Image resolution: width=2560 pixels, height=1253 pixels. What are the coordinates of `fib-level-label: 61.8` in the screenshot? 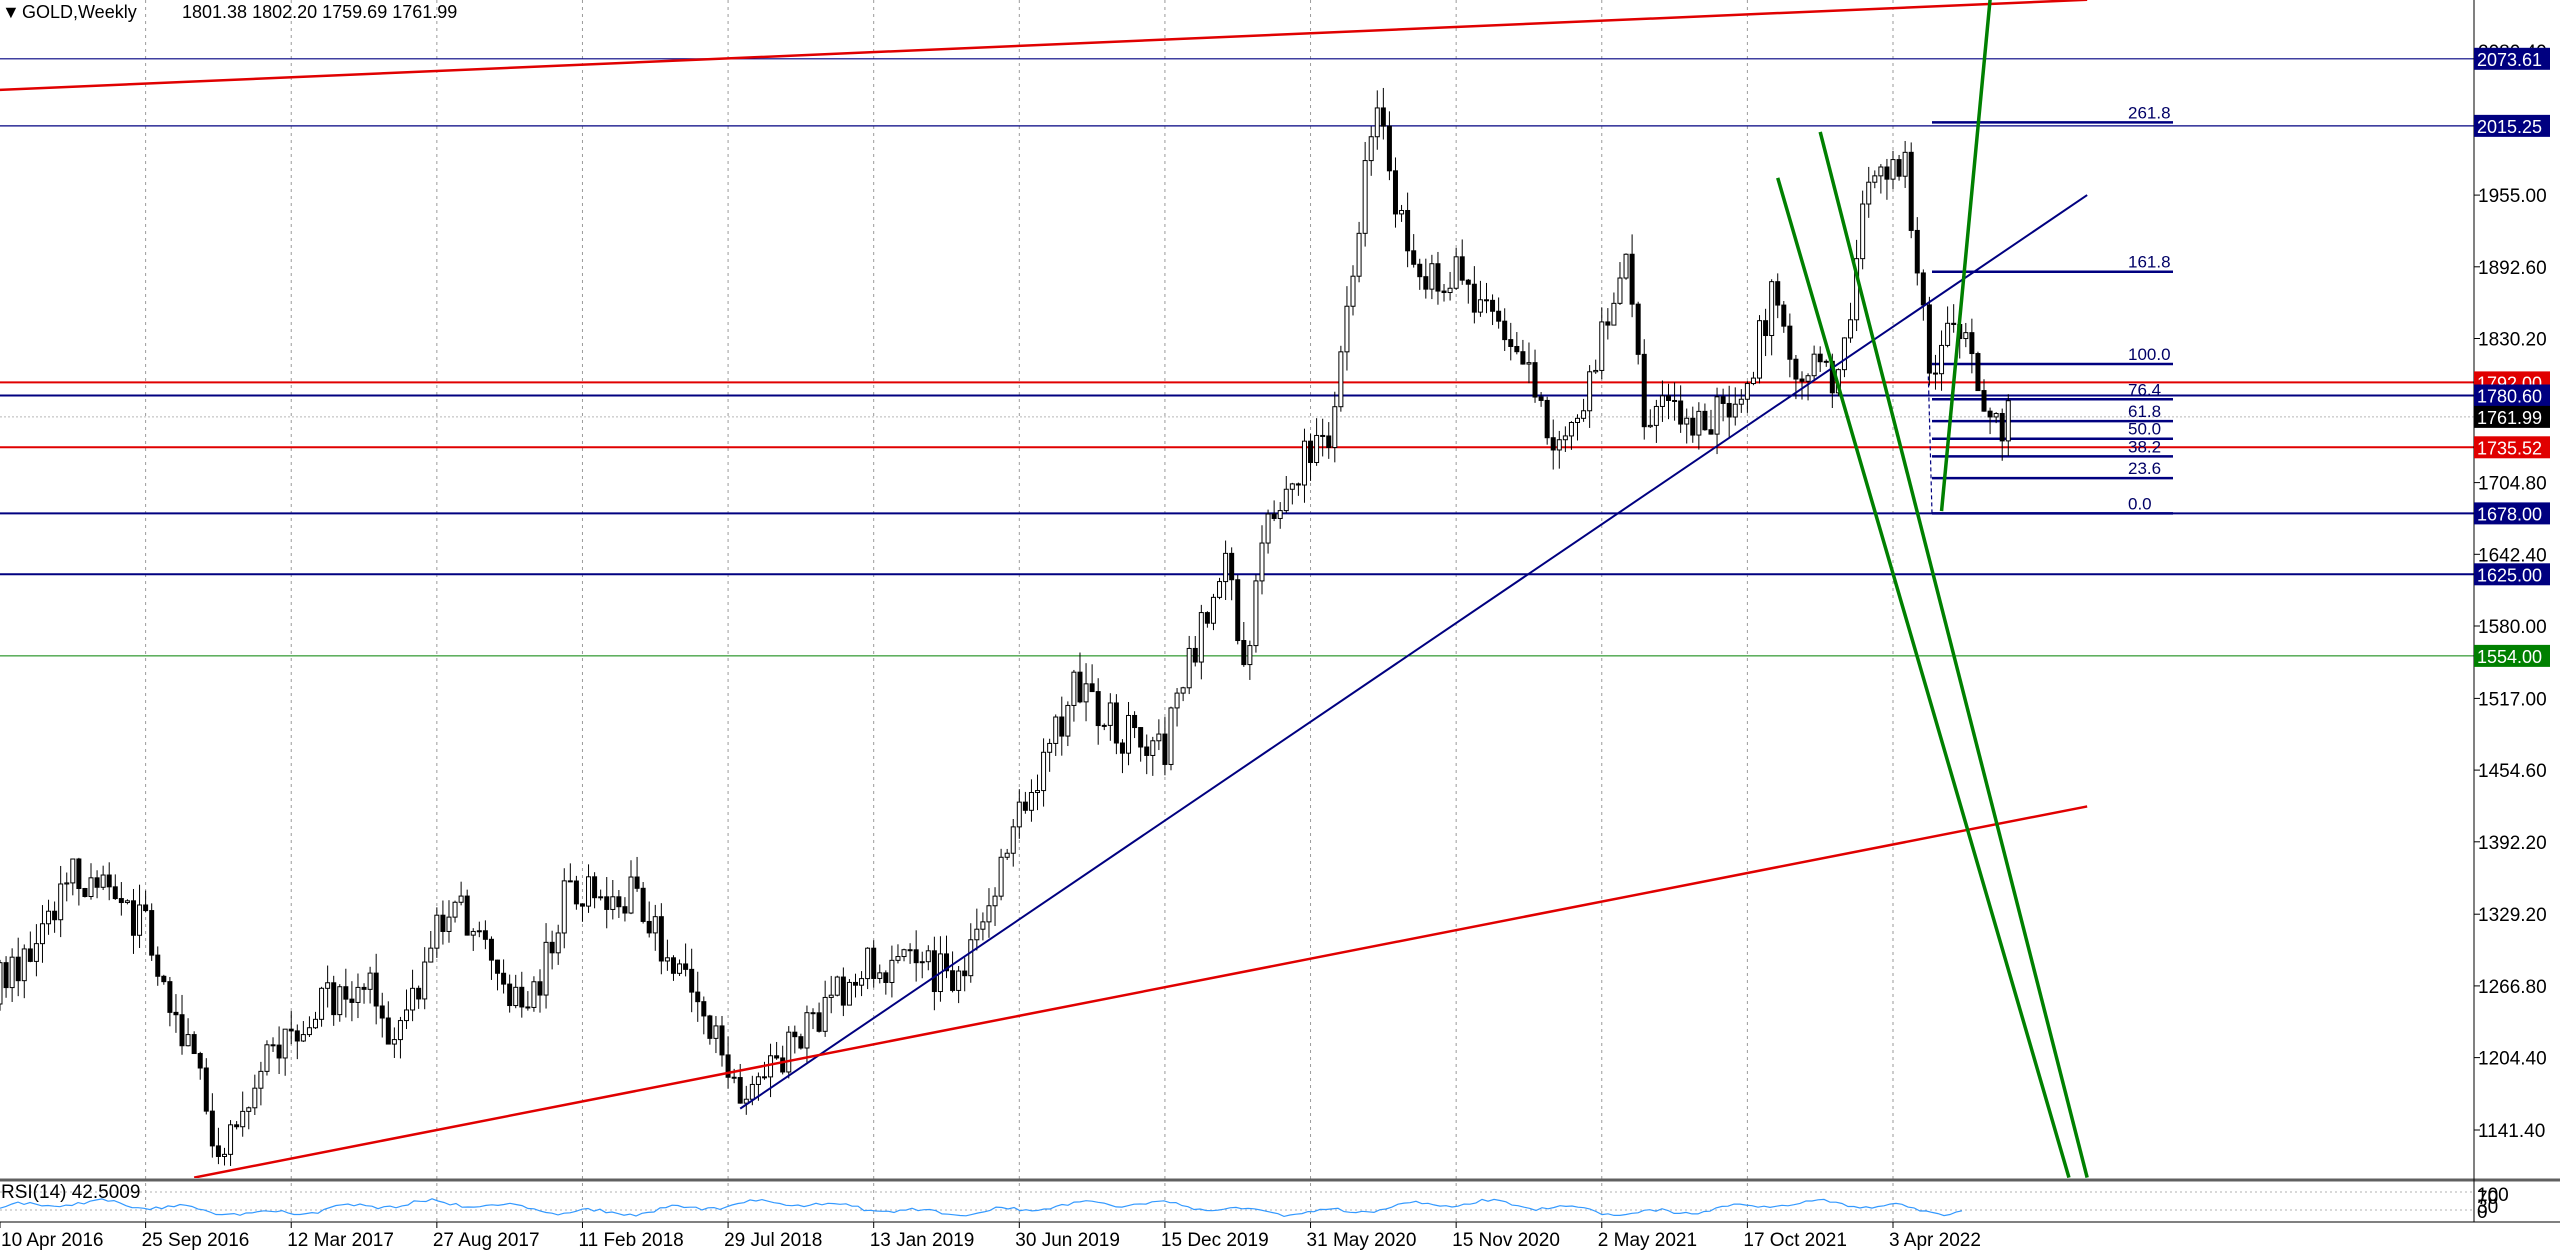 It's located at (2144, 411).